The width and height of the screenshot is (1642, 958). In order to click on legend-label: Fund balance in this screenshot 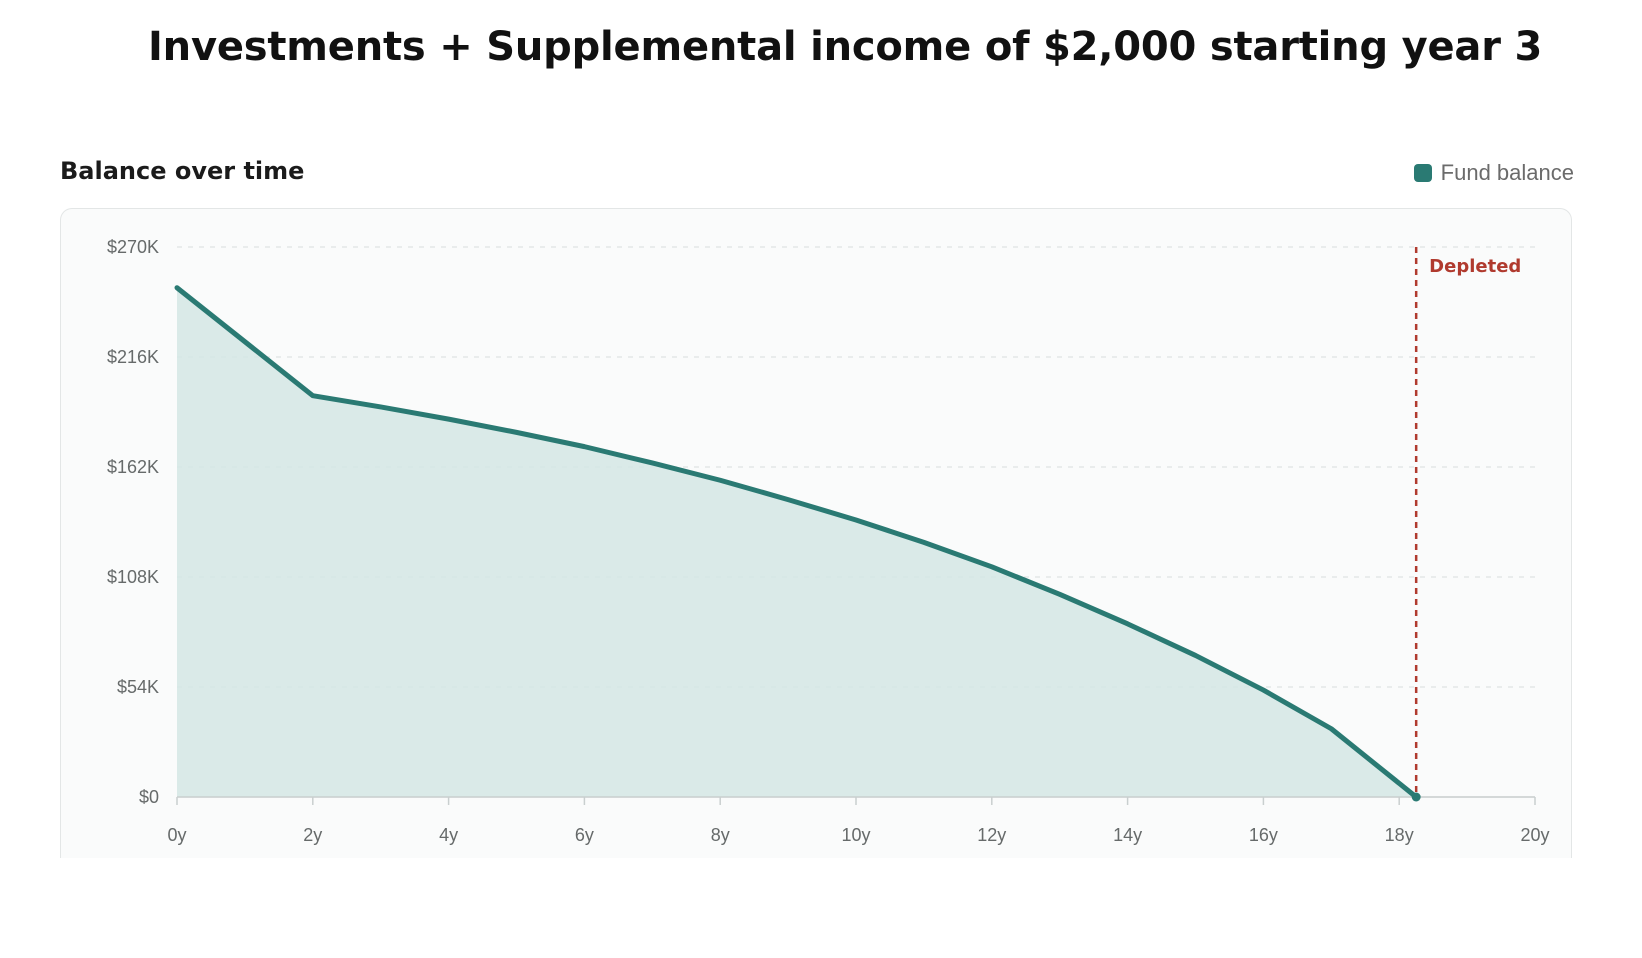, I will do `click(1507, 172)`.